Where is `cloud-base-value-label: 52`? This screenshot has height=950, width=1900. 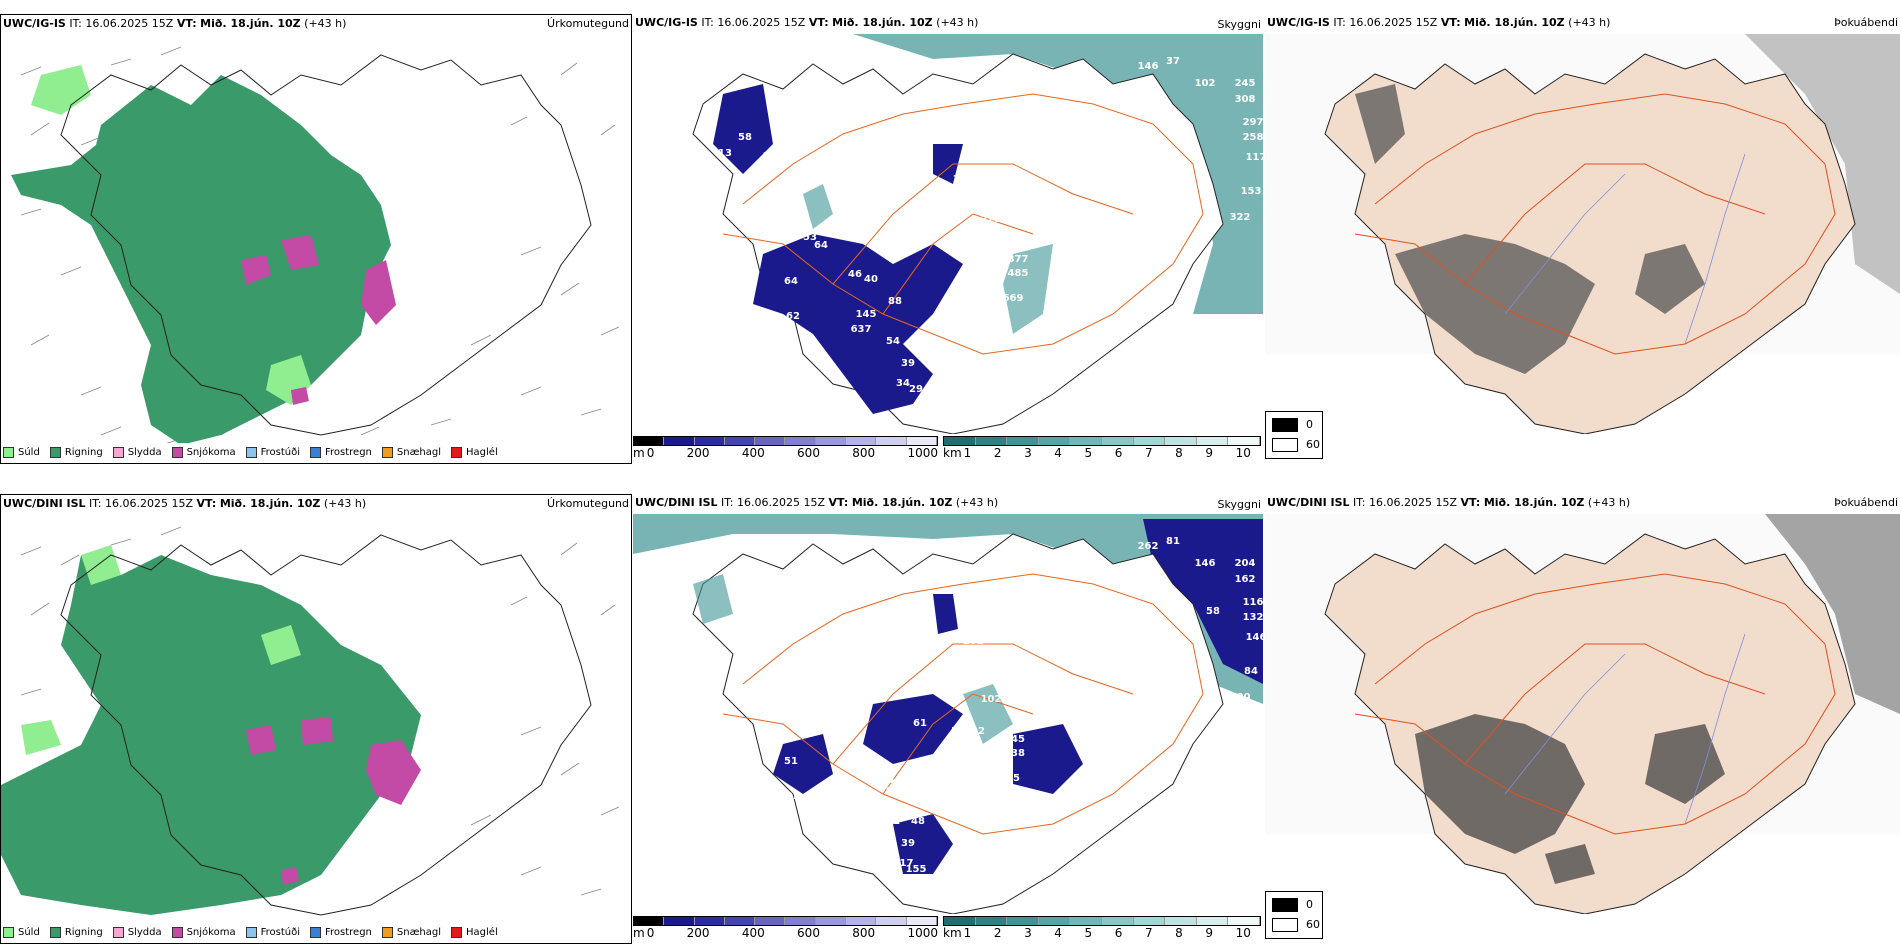 cloud-base-value-label: 52 is located at coordinates (978, 251).